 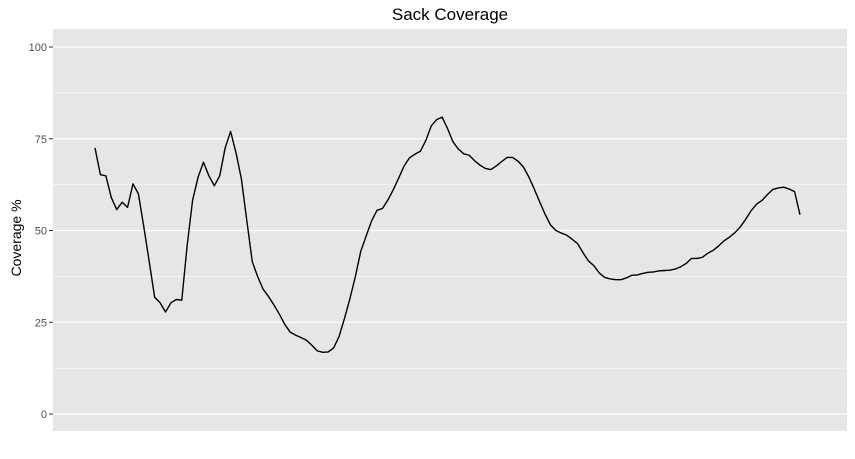 What do you see at coordinates (38, 48) in the screenshot?
I see `y-tick-label: 100` at bounding box center [38, 48].